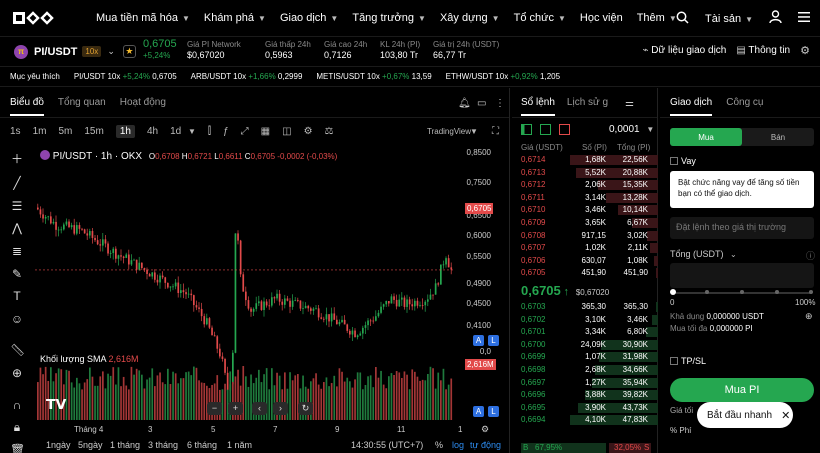 This screenshot has width=820, height=453. What do you see at coordinates (142, 102) in the screenshot?
I see `tab-activity: Hoạt động` at bounding box center [142, 102].